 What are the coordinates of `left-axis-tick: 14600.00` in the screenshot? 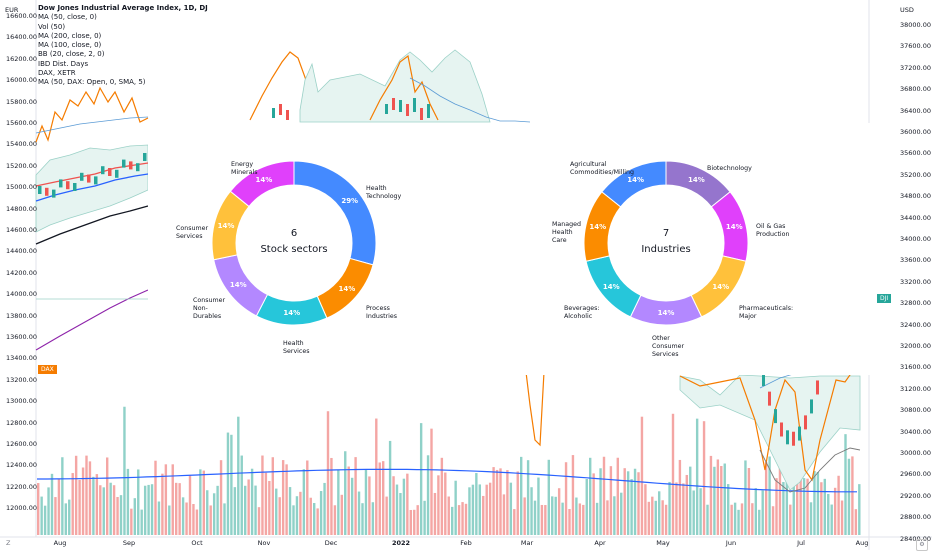 It's located at (22, 230).